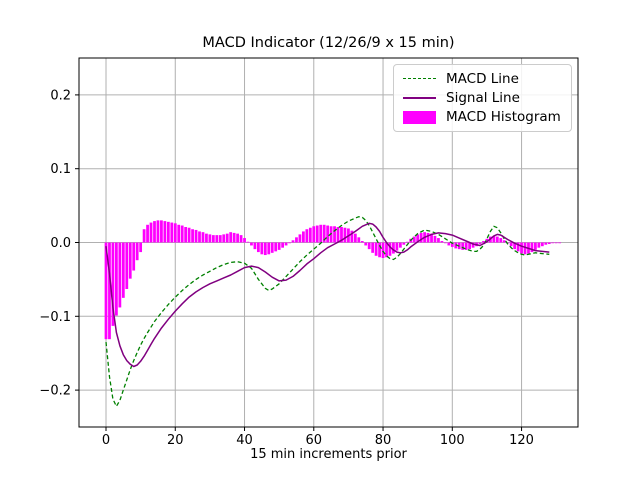  I want to click on legend-item-macd-histogram: MACD Histogram, so click(482, 117).